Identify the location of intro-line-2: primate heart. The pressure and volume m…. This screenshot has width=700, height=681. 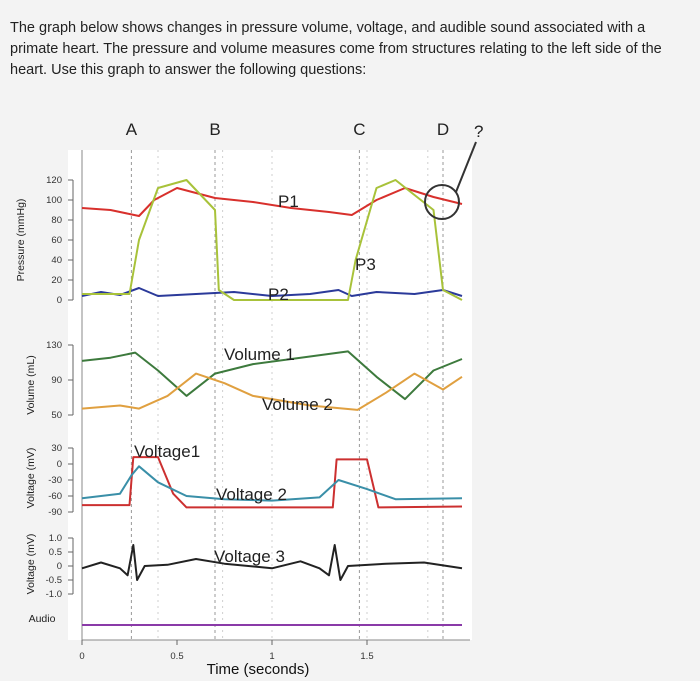
(336, 49).